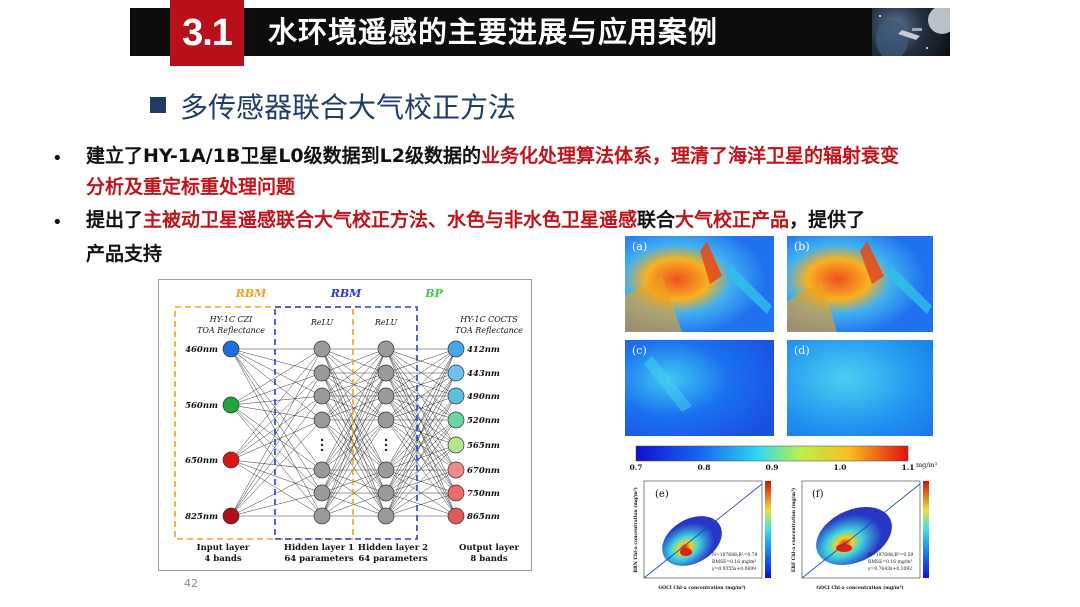 This screenshot has width=1080, height=607. Describe the element at coordinates (733, 569) in the screenshot. I see `scatter-e-stat-3: y=0.9355x+0.0699` at that location.